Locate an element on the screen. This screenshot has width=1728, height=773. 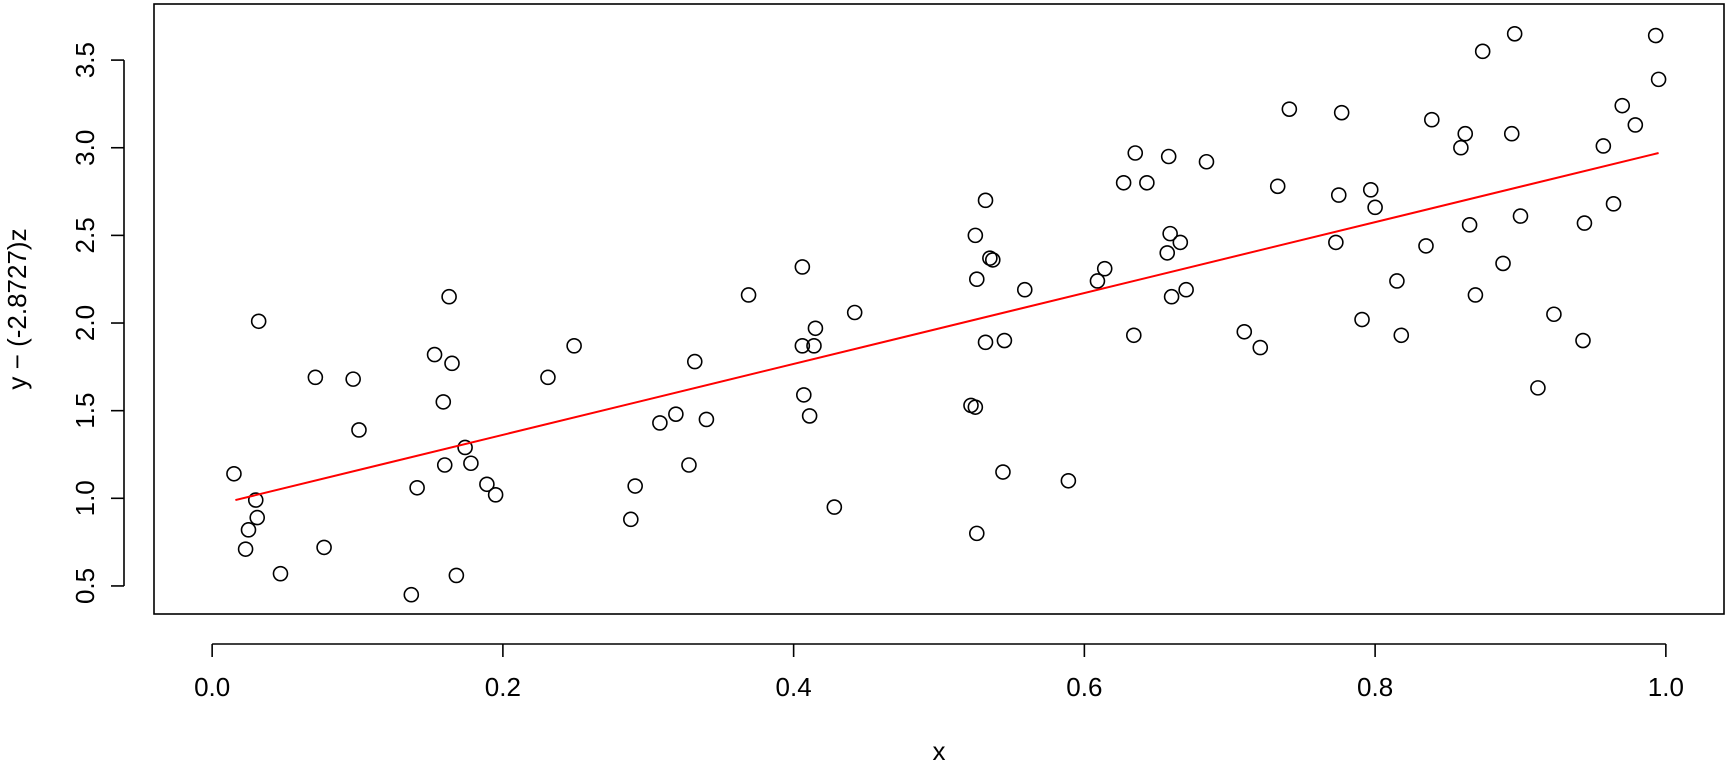
y-tick-label: 2.0 is located at coordinates (85, 323).